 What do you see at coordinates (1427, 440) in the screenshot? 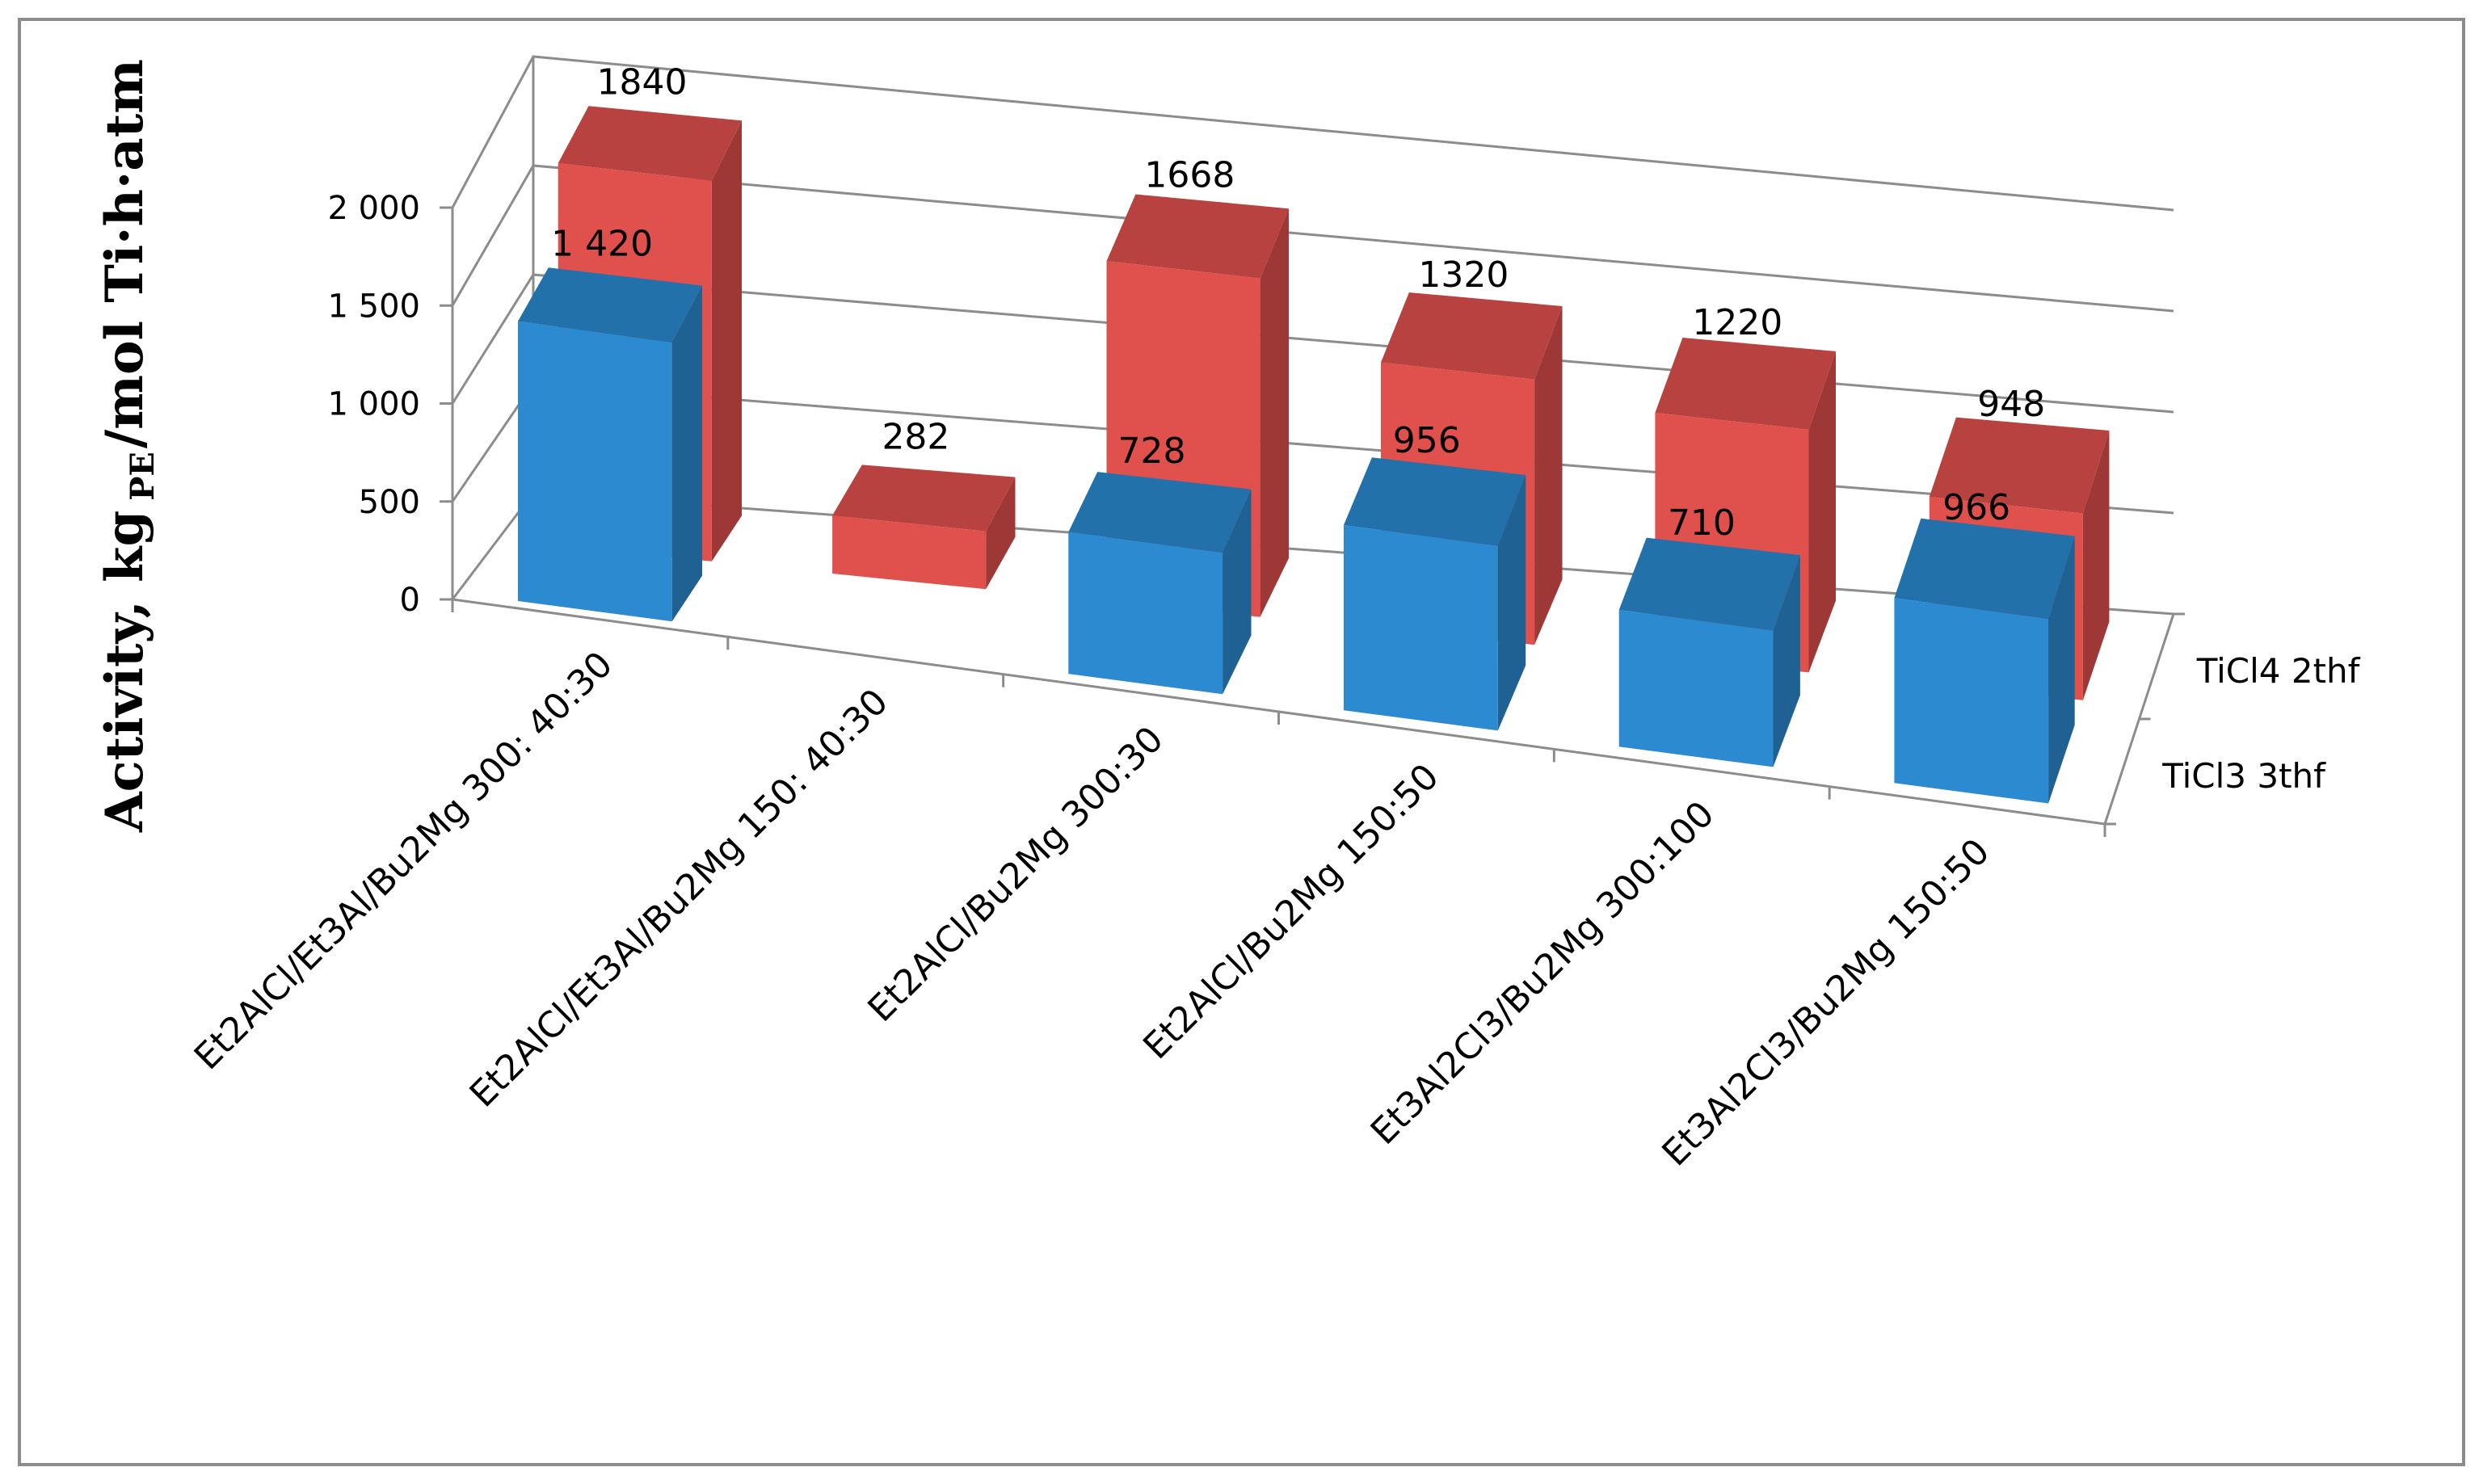
I see `data-label: 956` at bounding box center [1427, 440].